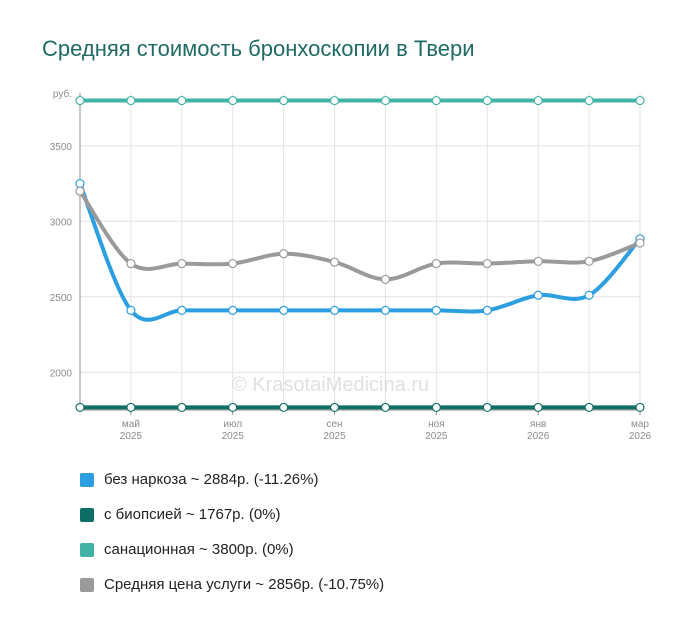  Describe the element at coordinates (258, 48) in the screenshot. I see `chart-title: Средняя стоимость бронхоскопии в Твери` at that location.